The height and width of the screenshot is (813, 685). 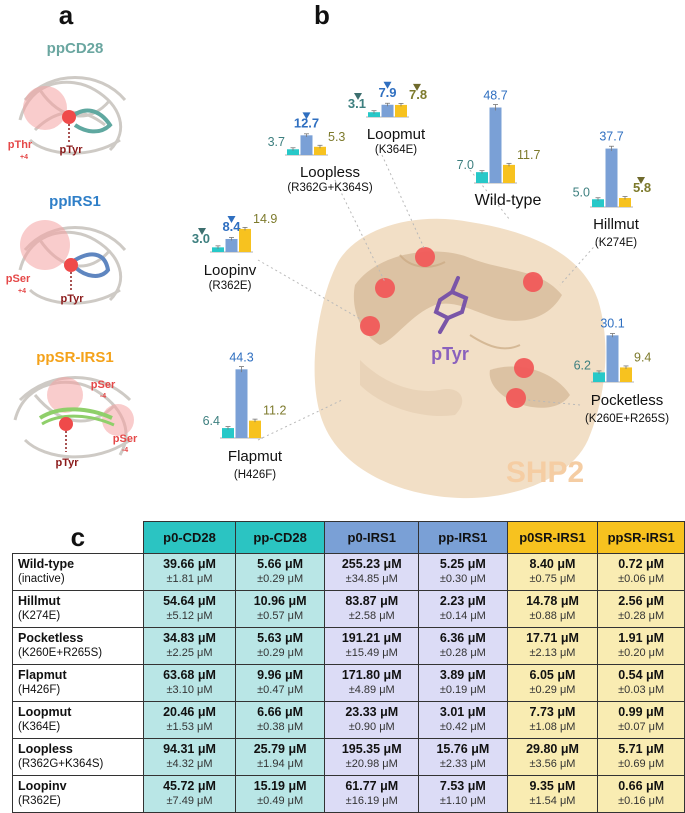 What do you see at coordinates (45, 711) in the screenshot?
I see `row-name: Loopmut` at bounding box center [45, 711].